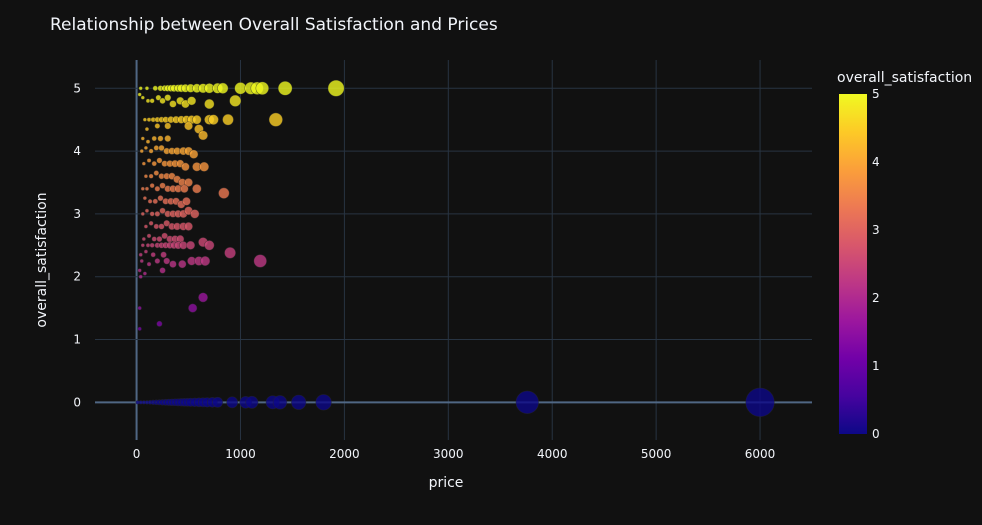  I want to click on y-axis-title: overall_satisfaction, so click(42, 259).